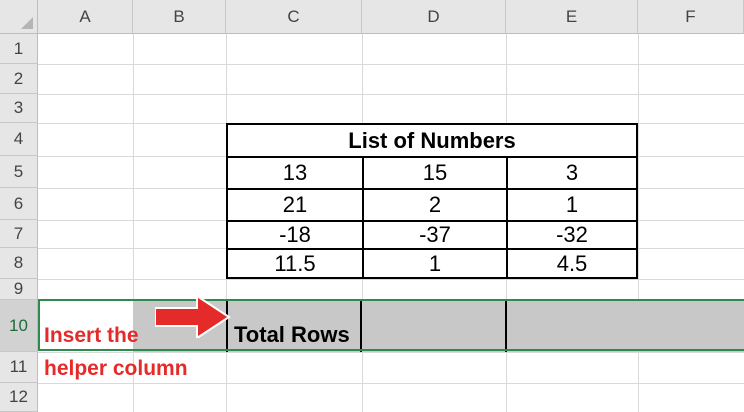 The width and height of the screenshot is (744, 412). What do you see at coordinates (19, 326) in the screenshot?
I see `row-header-10: 10` at bounding box center [19, 326].